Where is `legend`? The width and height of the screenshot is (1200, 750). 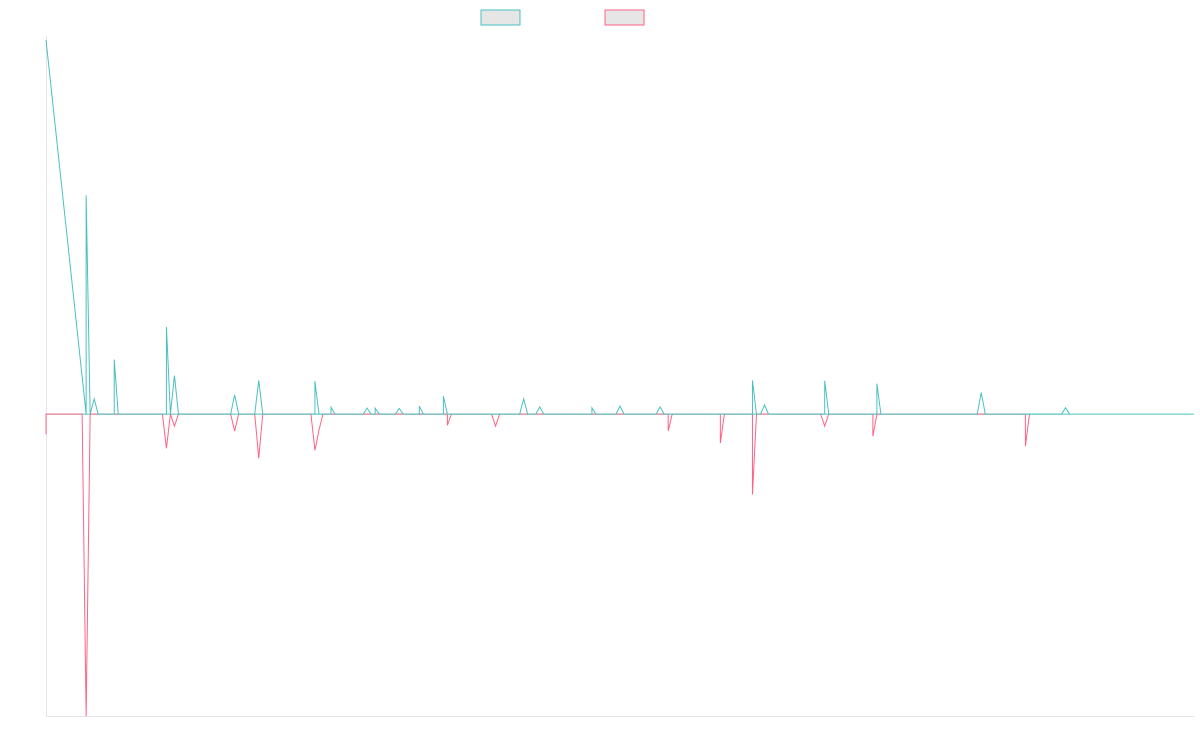 legend is located at coordinates (562, 17).